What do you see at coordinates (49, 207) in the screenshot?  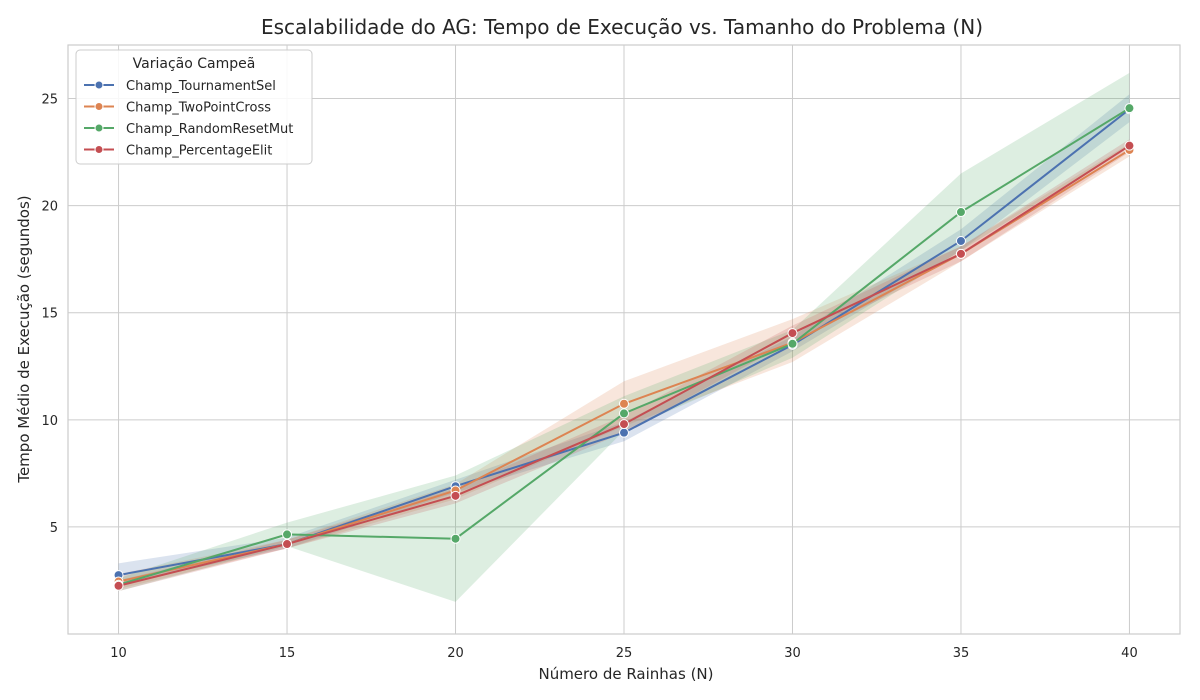 I see `y-tick-label: 20` at bounding box center [49, 207].